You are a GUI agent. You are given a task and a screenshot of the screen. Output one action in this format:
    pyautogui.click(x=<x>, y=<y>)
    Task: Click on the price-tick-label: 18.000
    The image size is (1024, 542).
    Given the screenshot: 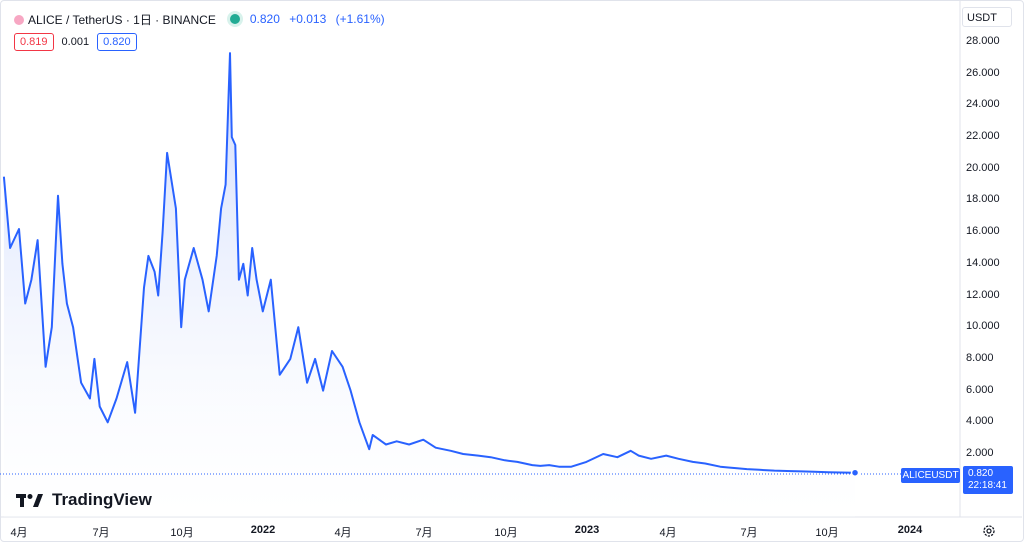 What is the action you would take?
    pyautogui.click(x=983, y=199)
    